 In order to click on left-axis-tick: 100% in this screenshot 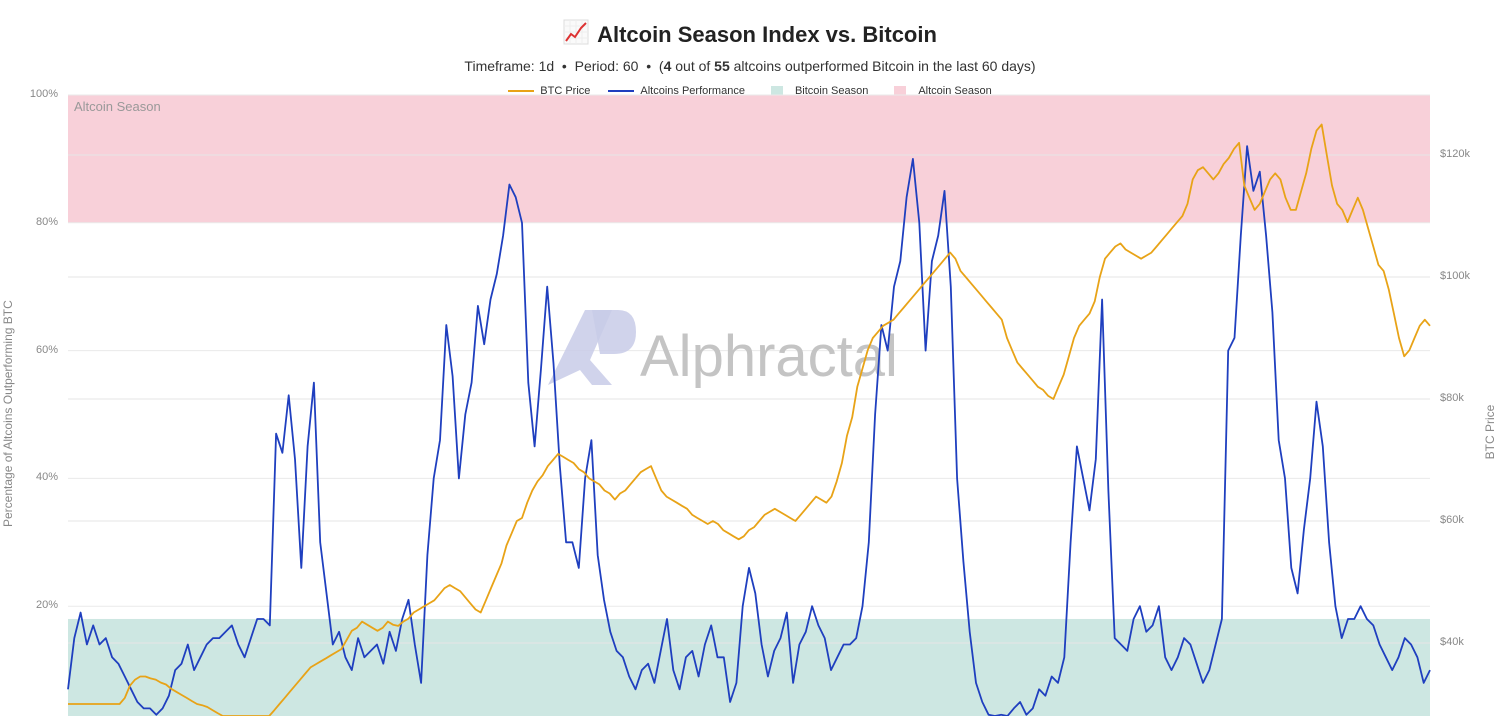, I will do `click(43, 94)`.